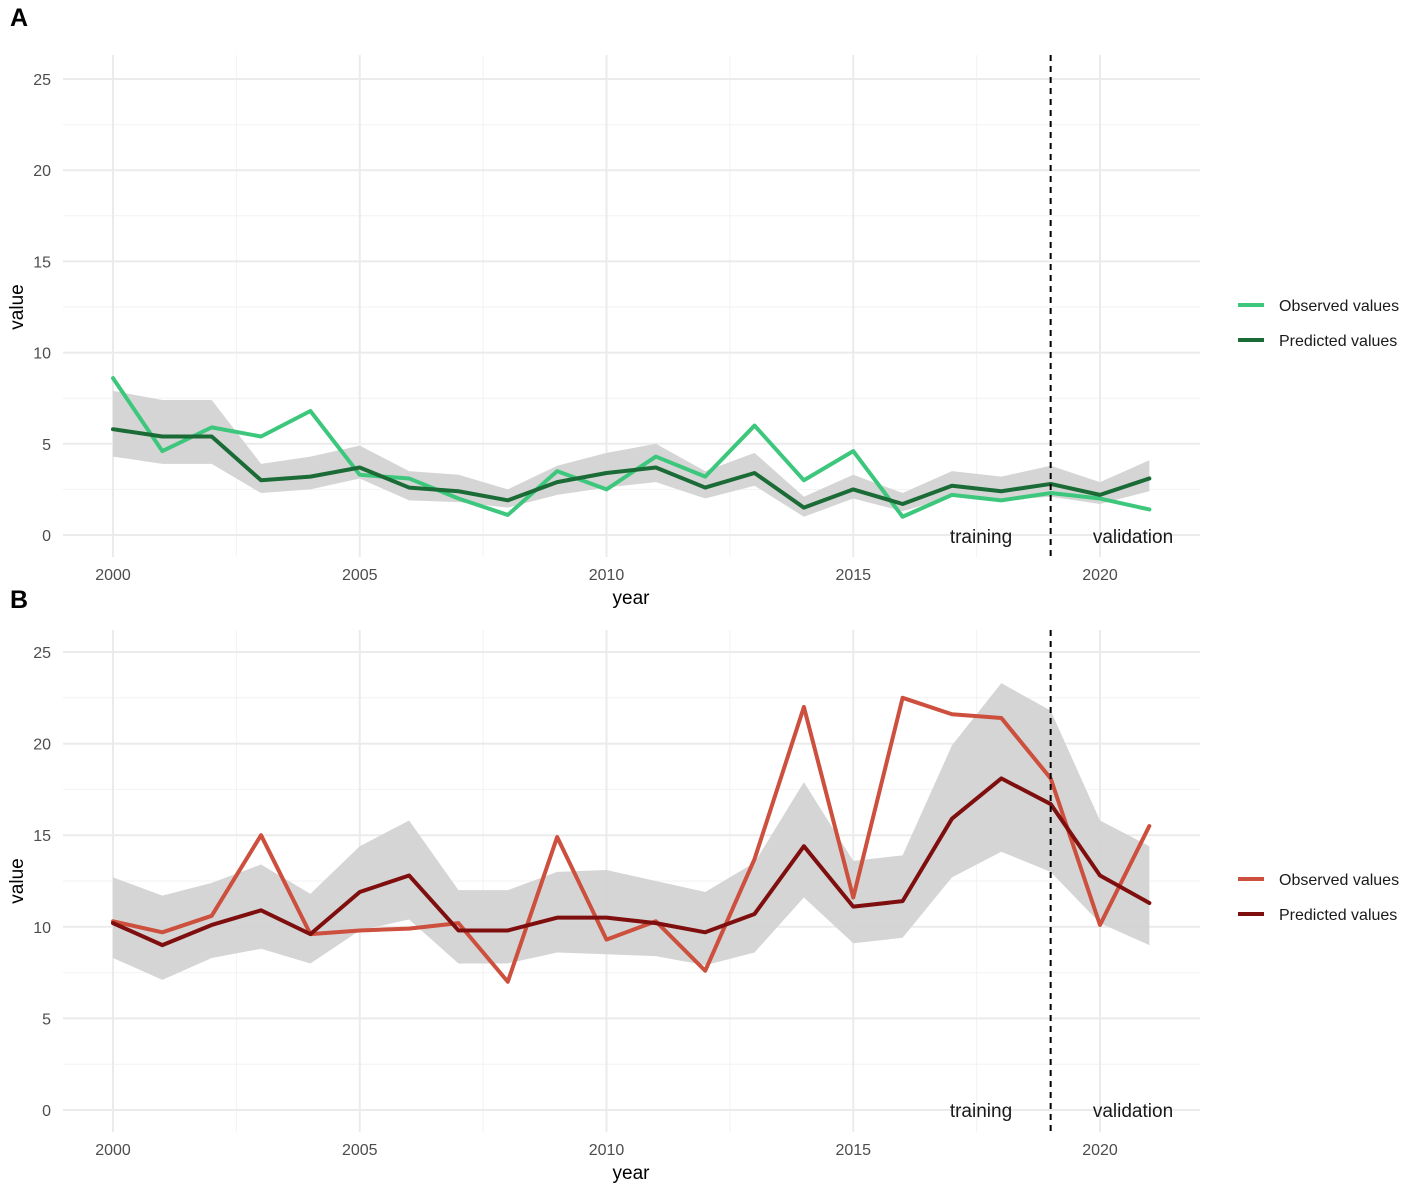 The image size is (1417, 1190). I want to click on series-lines-a, so click(631, 447).